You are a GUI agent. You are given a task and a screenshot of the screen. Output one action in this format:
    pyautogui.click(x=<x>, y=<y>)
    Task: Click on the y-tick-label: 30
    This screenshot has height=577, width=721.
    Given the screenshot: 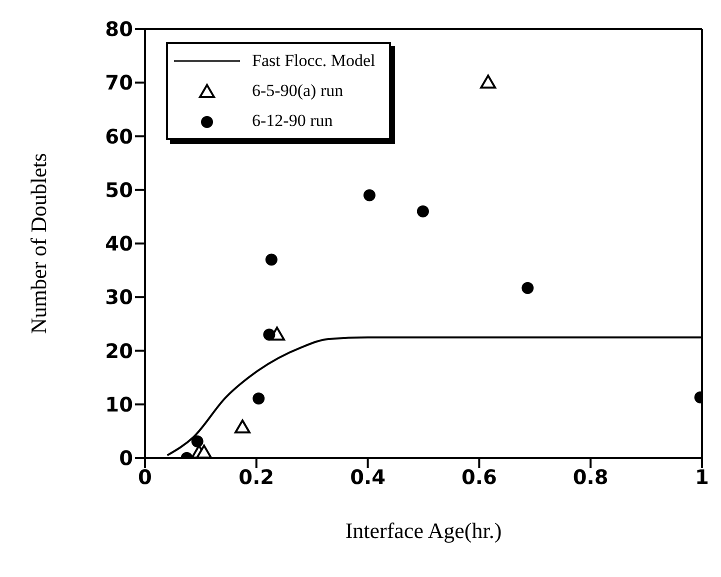 What is the action you would take?
    pyautogui.click(x=119, y=297)
    